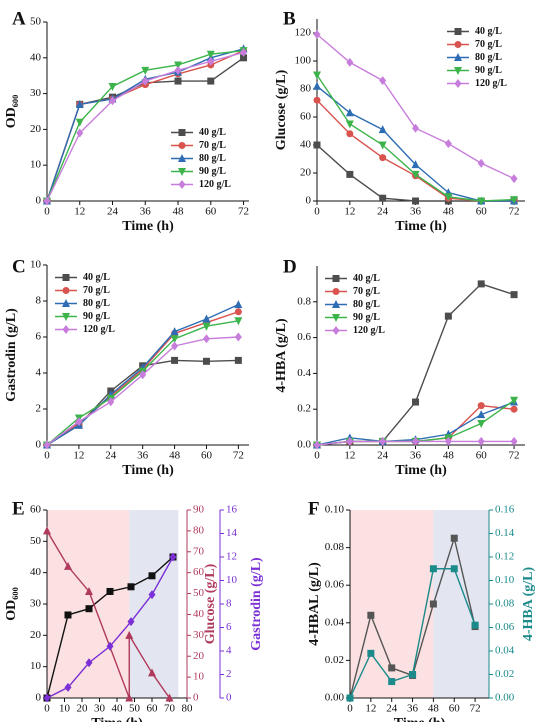 The height and width of the screenshot is (722, 535). Describe the element at coordinates (232, 580) in the screenshot. I see `y3-tick-label: 10` at that location.